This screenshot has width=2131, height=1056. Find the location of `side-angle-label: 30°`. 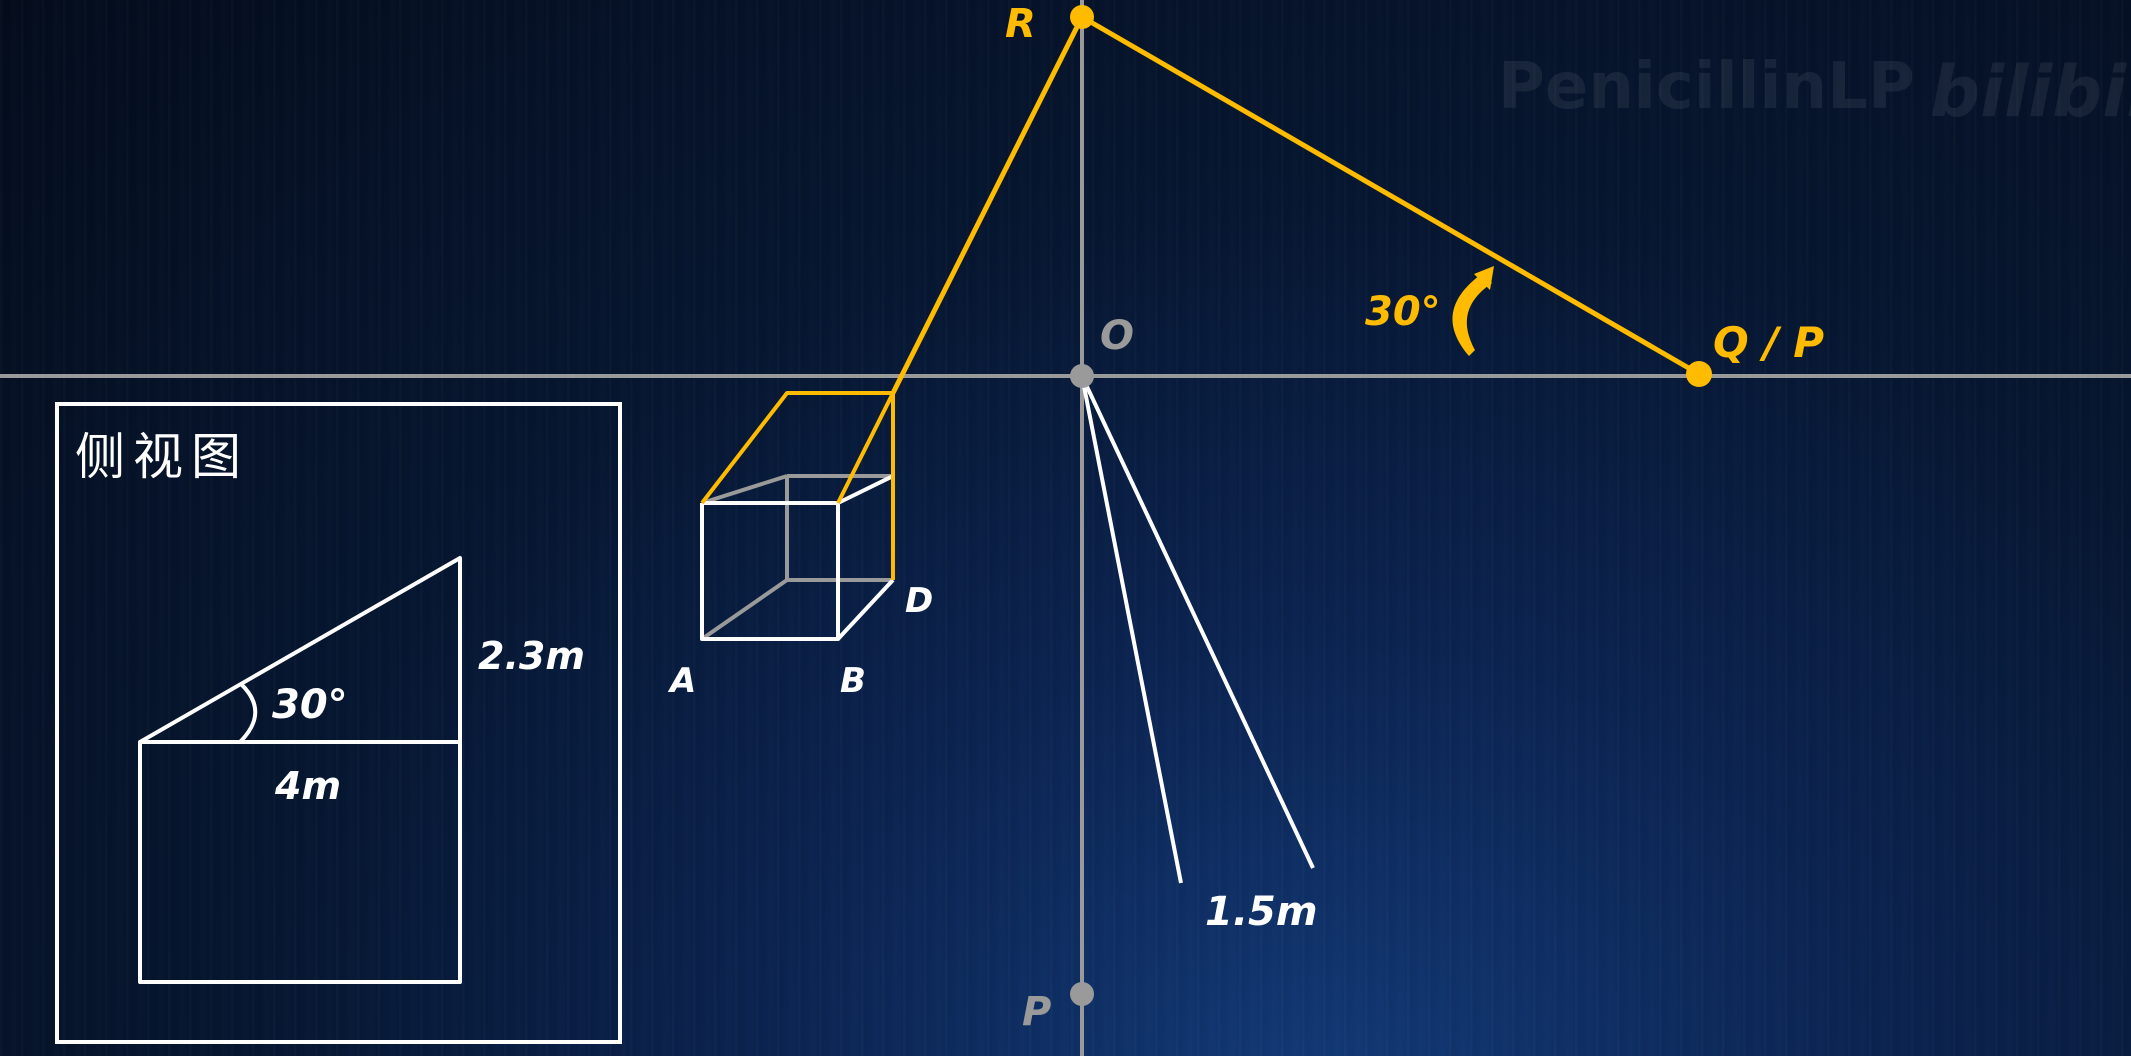

side-angle-label: 30° is located at coordinates (310, 705).